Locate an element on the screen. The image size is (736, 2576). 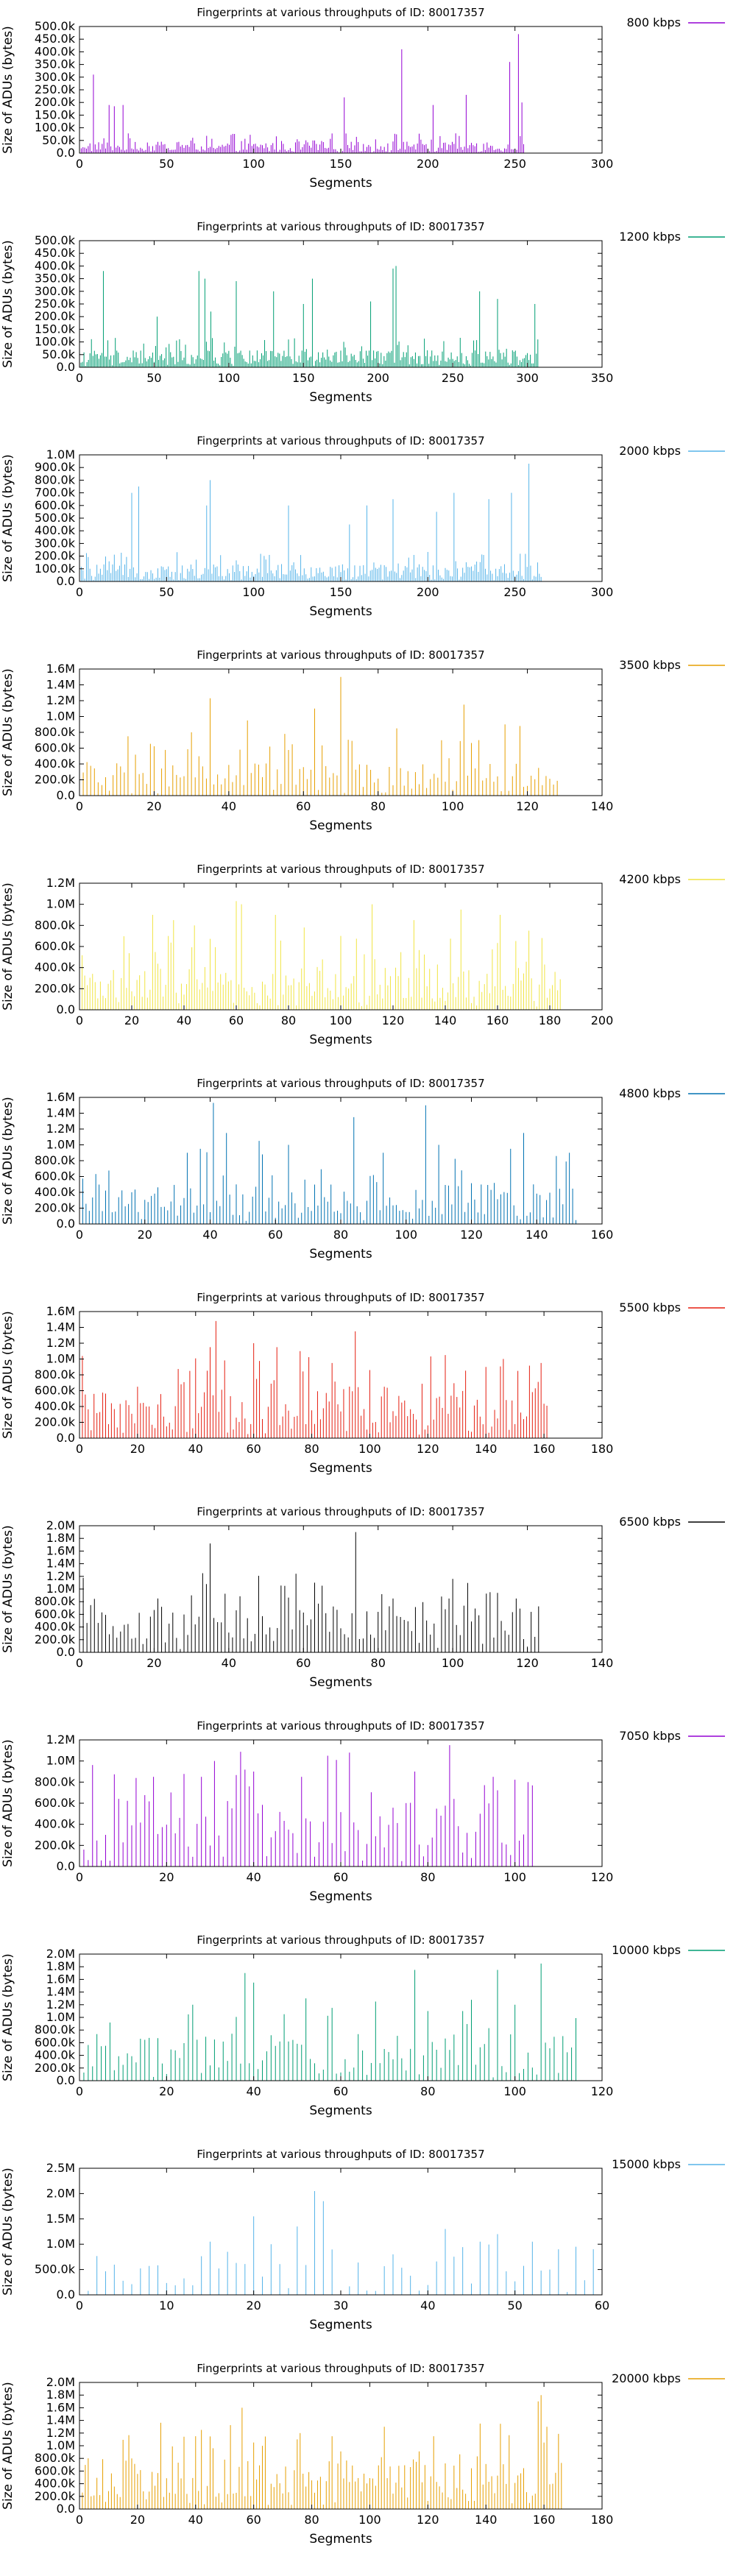
legend-label: 15000 kbps is located at coordinates (646, 2164).